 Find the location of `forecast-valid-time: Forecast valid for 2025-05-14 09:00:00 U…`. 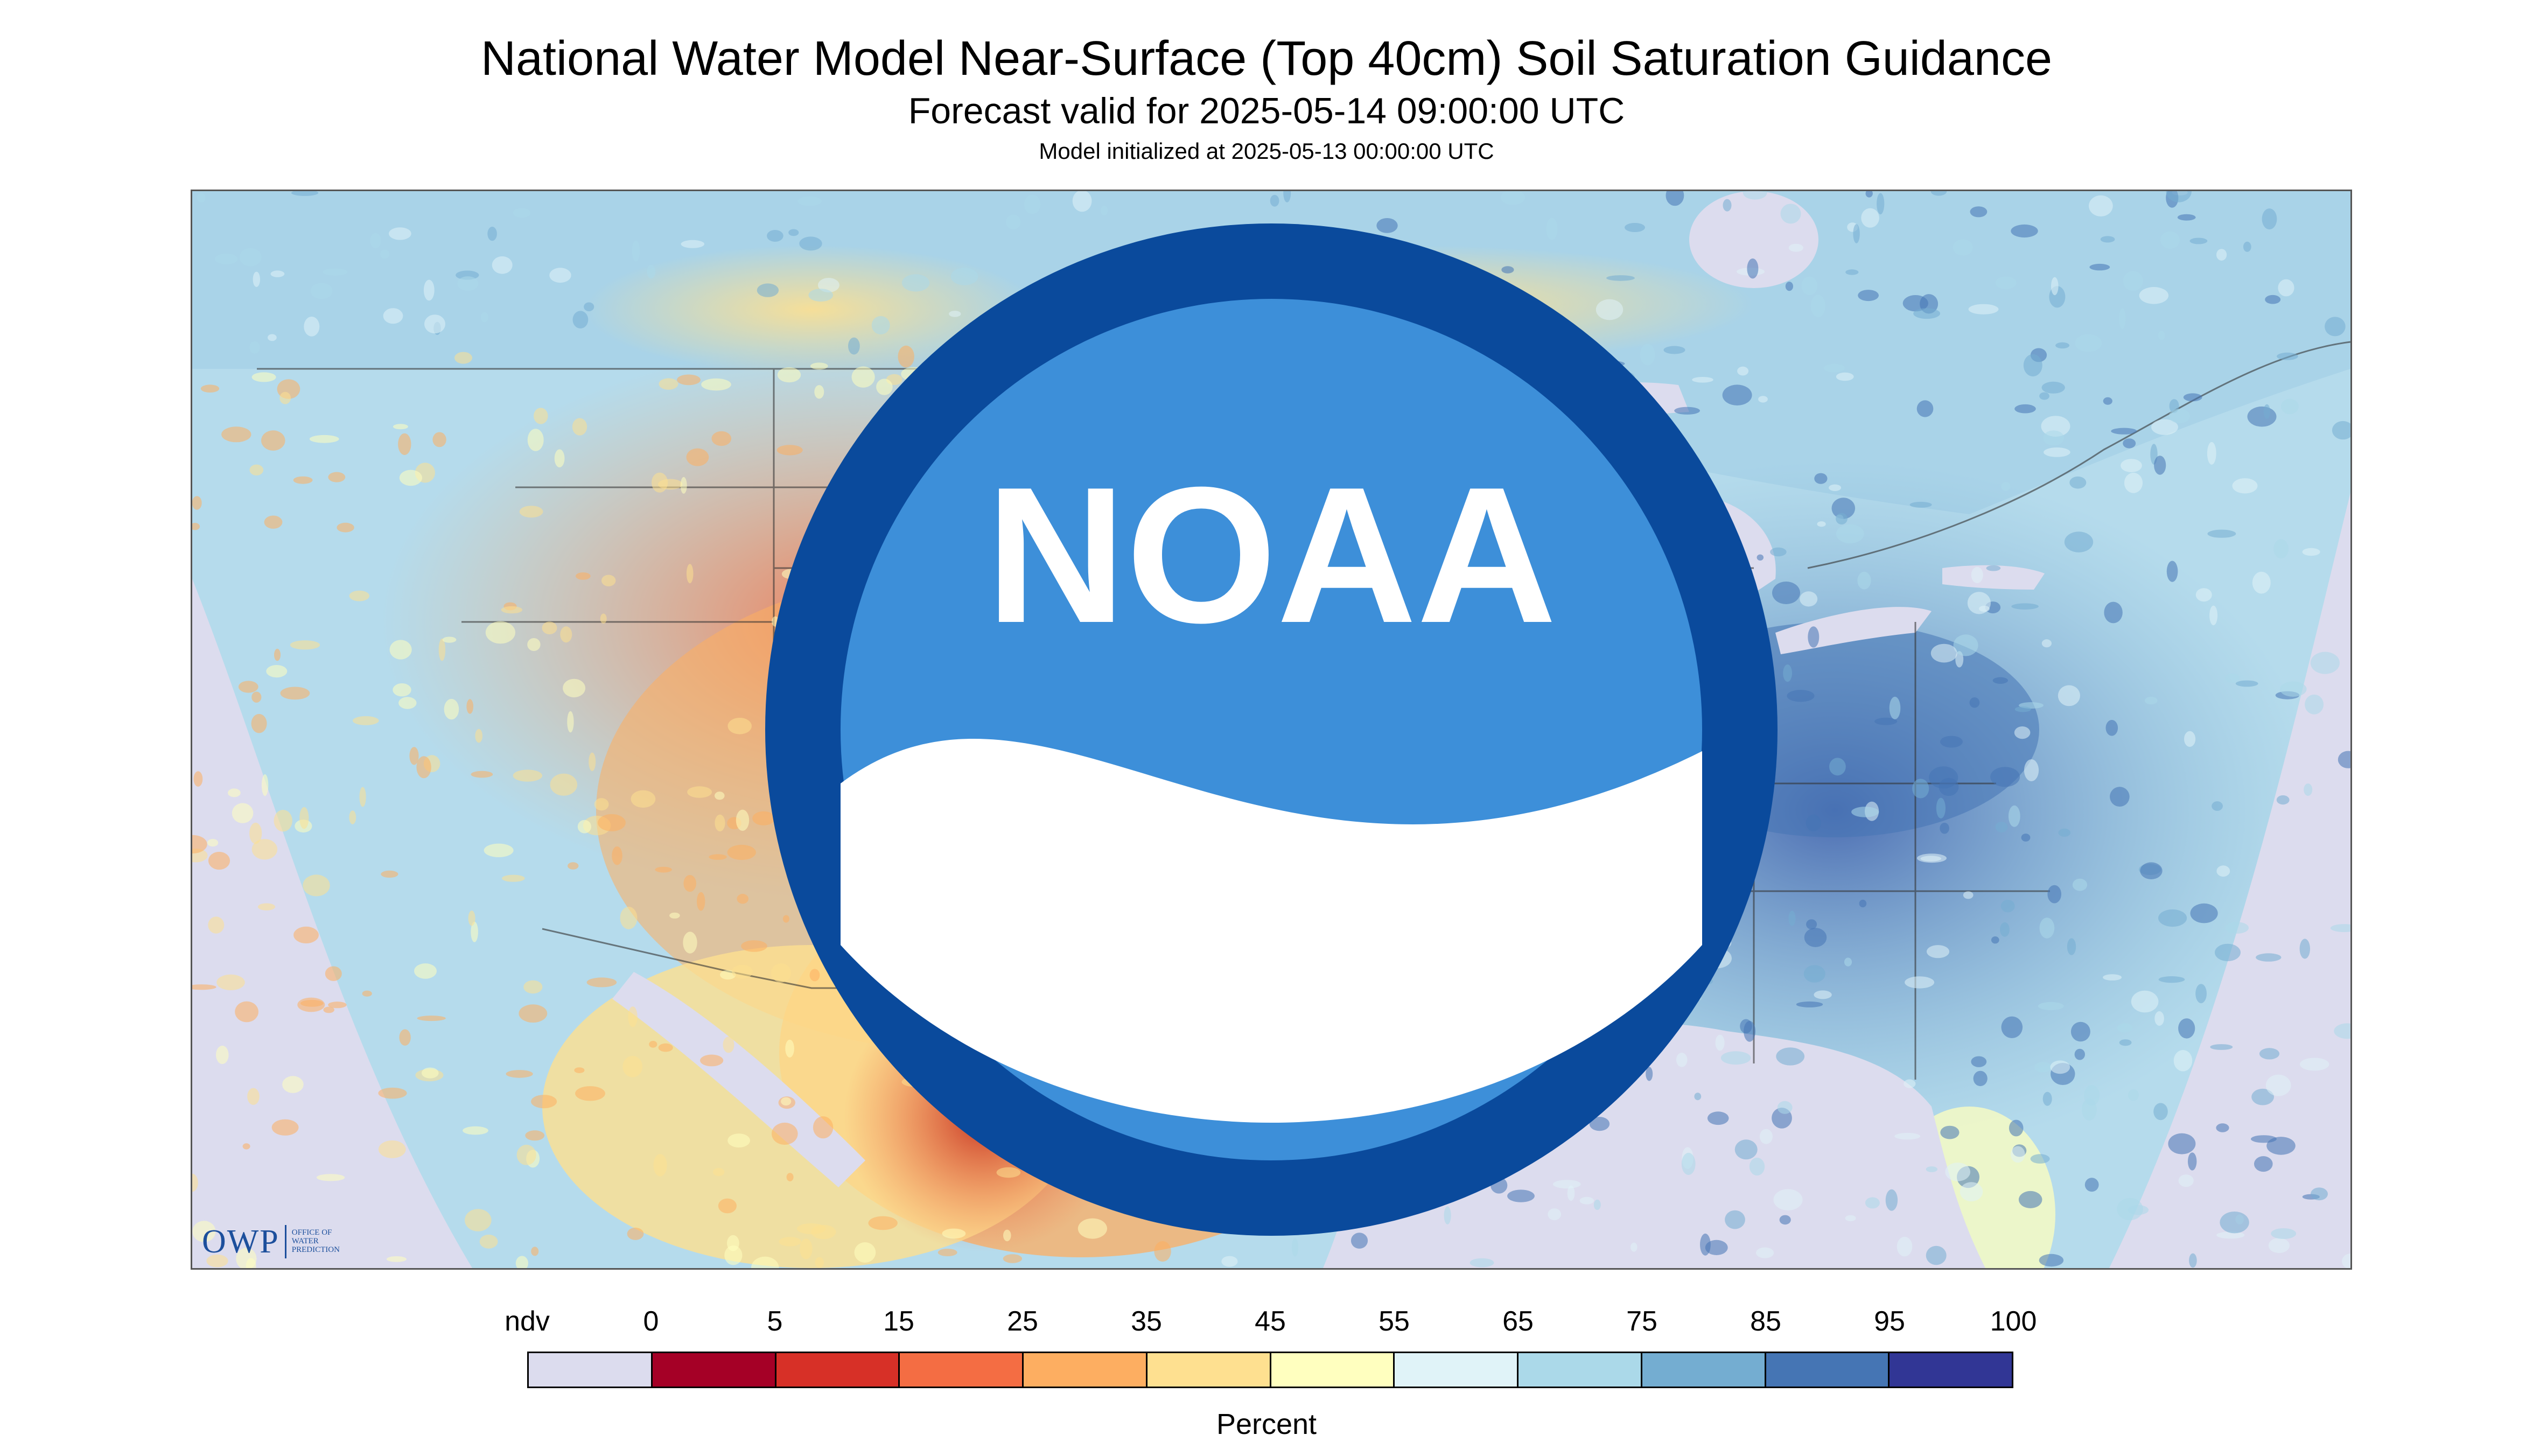

forecast-valid-time: Forecast valid for 2025-05-14 09:00:00 U… is located at coordinates (1266, 110).